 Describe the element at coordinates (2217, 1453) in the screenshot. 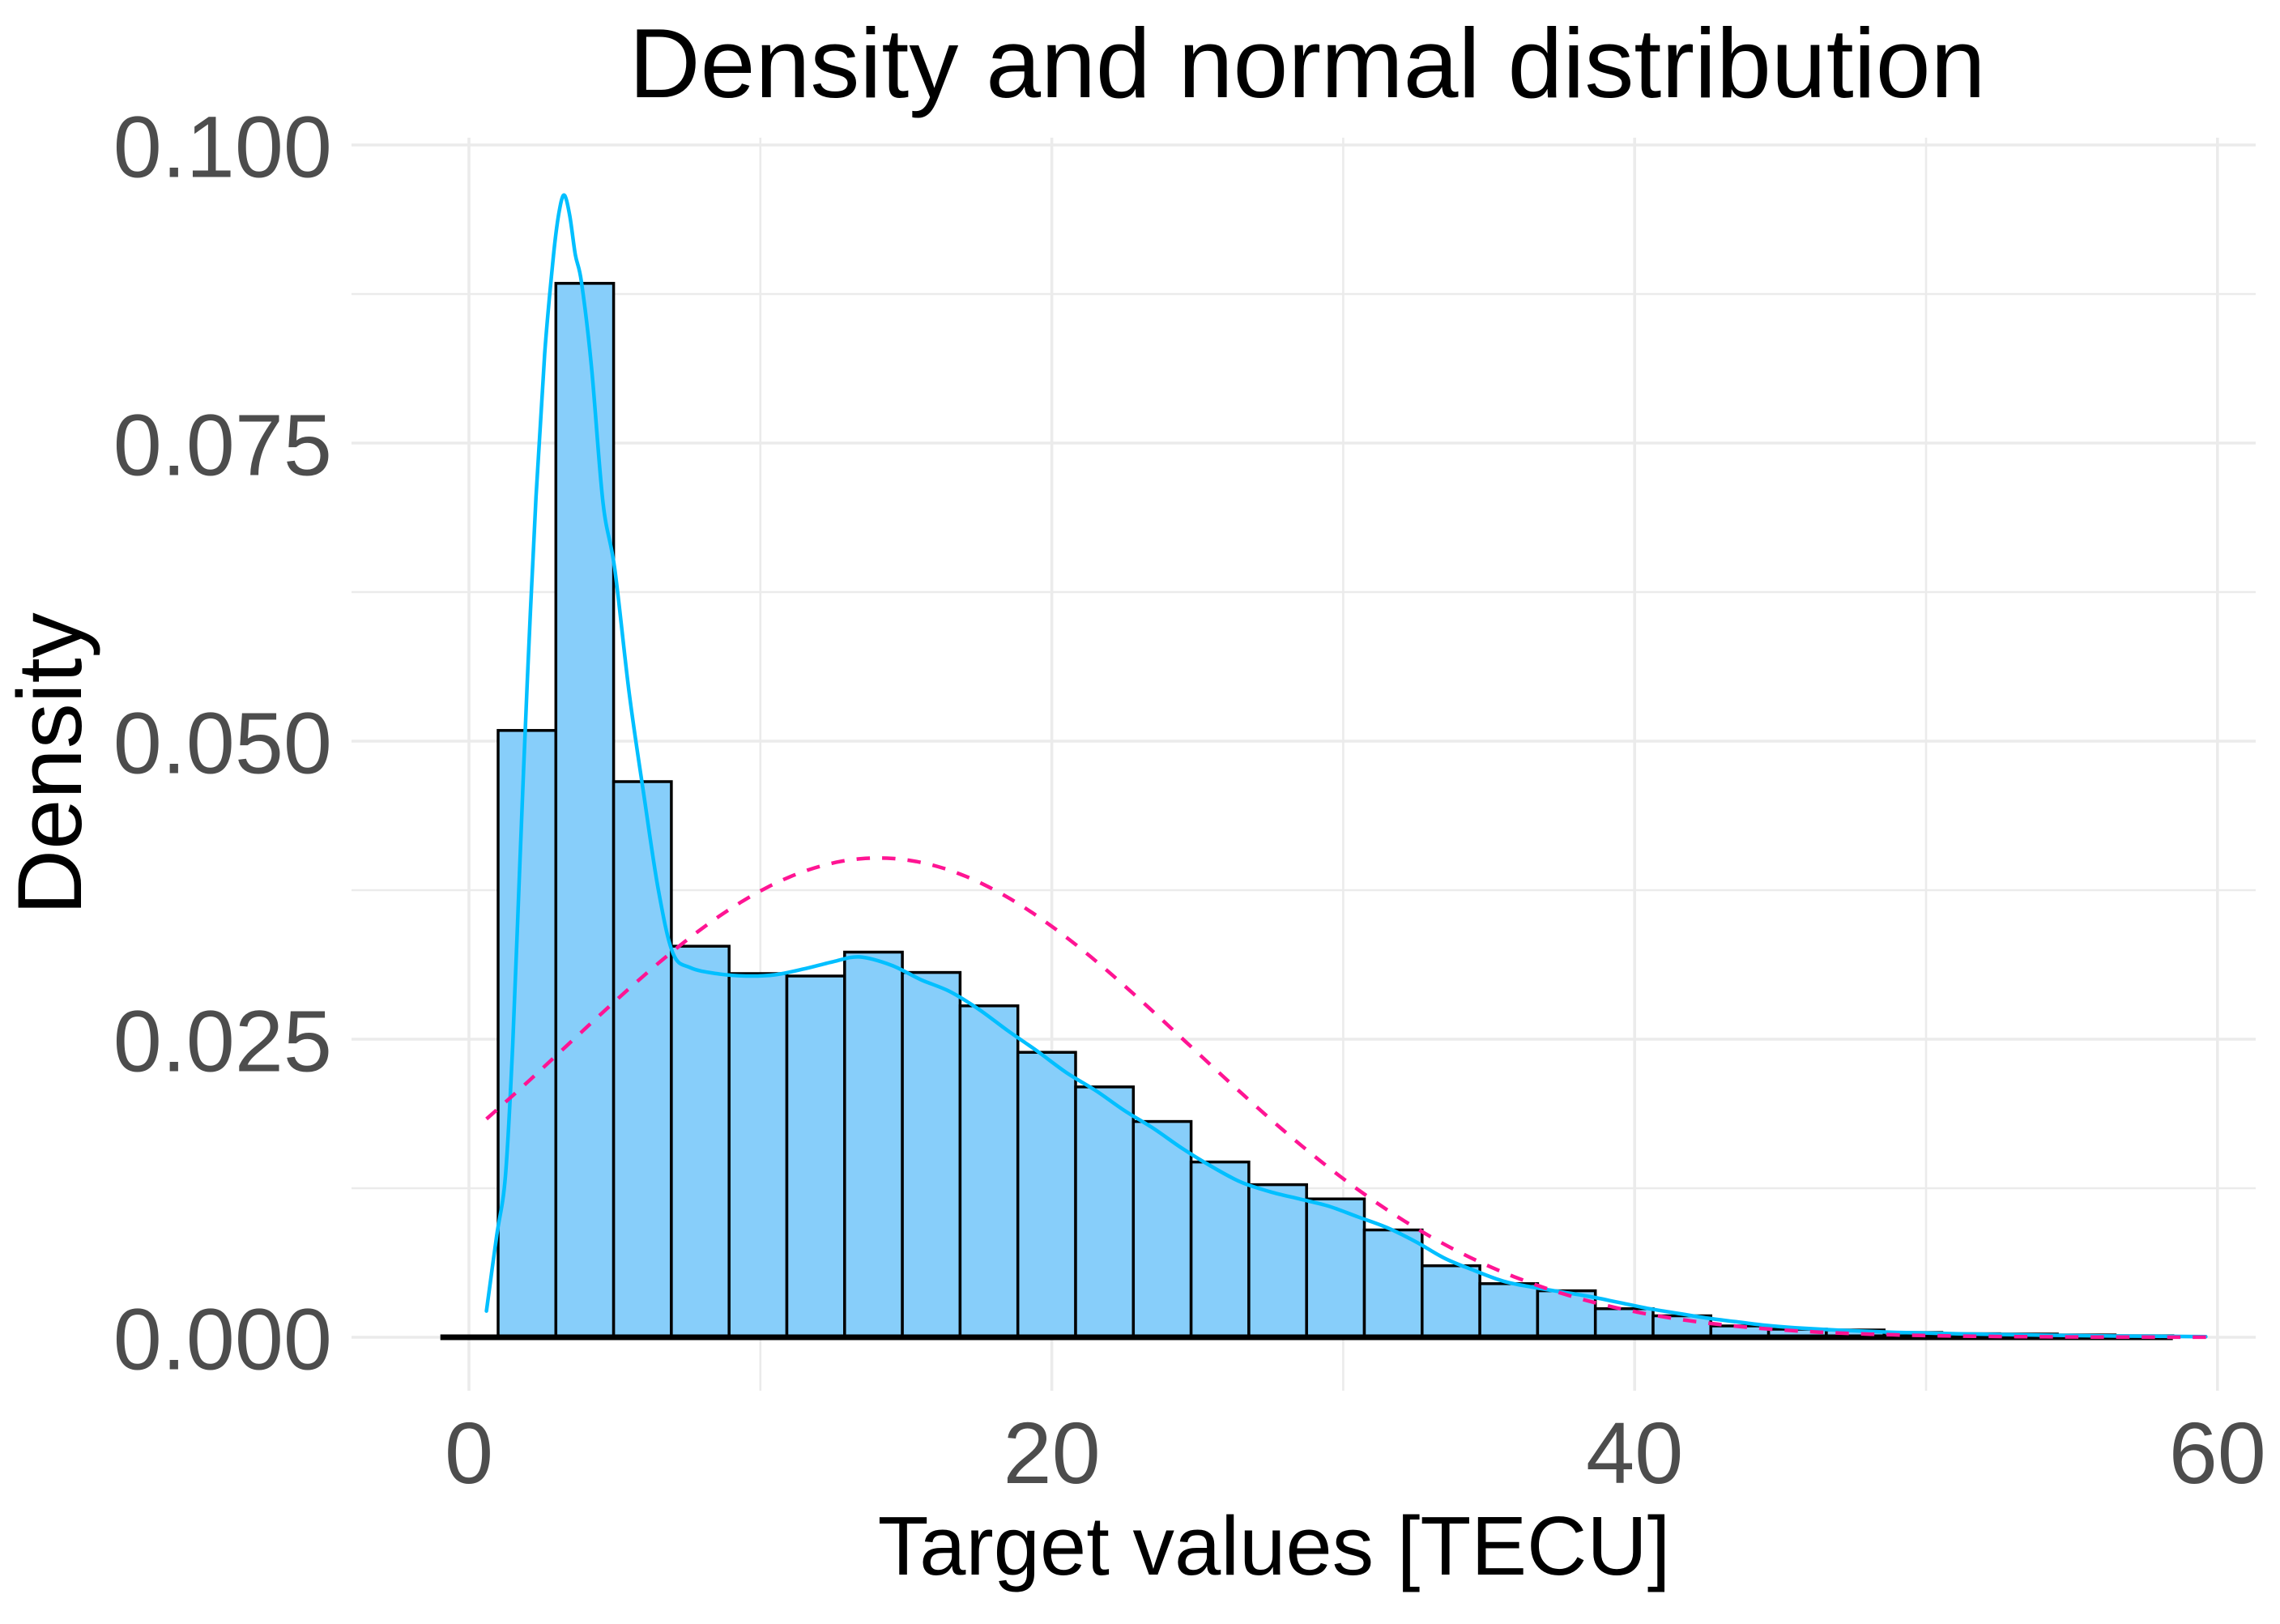

I see `svg-text: 60` at that location.